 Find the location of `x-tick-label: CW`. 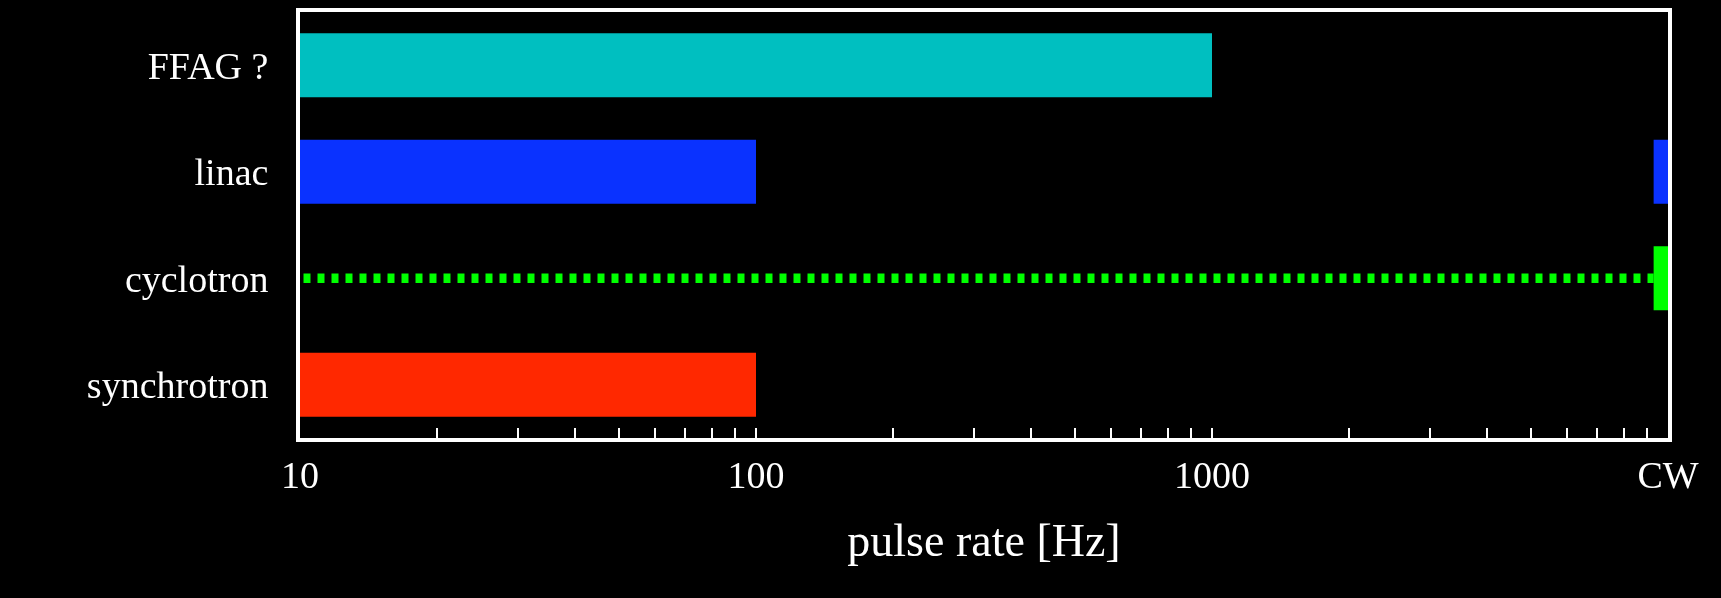

x-tick-label: CW is located at coordinates (1668, 474).